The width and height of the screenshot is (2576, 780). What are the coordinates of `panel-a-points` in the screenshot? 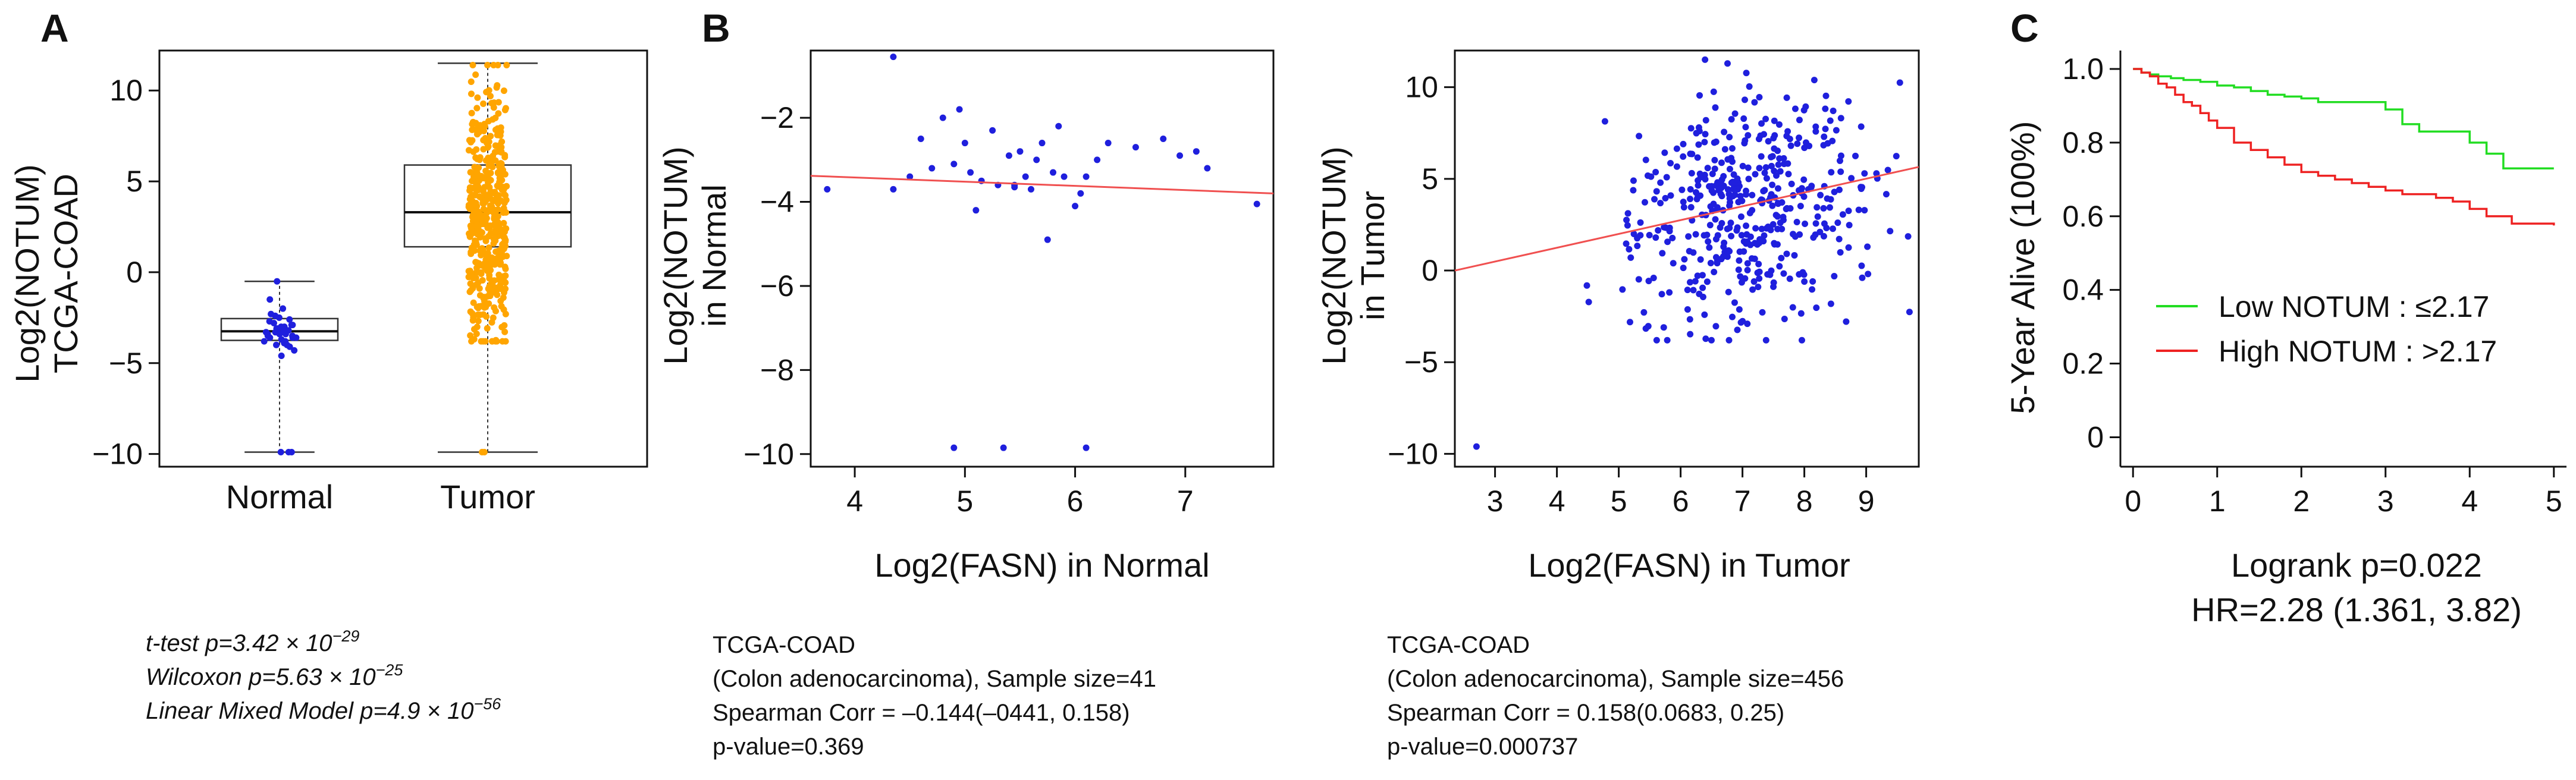 It's located at (385, 258).